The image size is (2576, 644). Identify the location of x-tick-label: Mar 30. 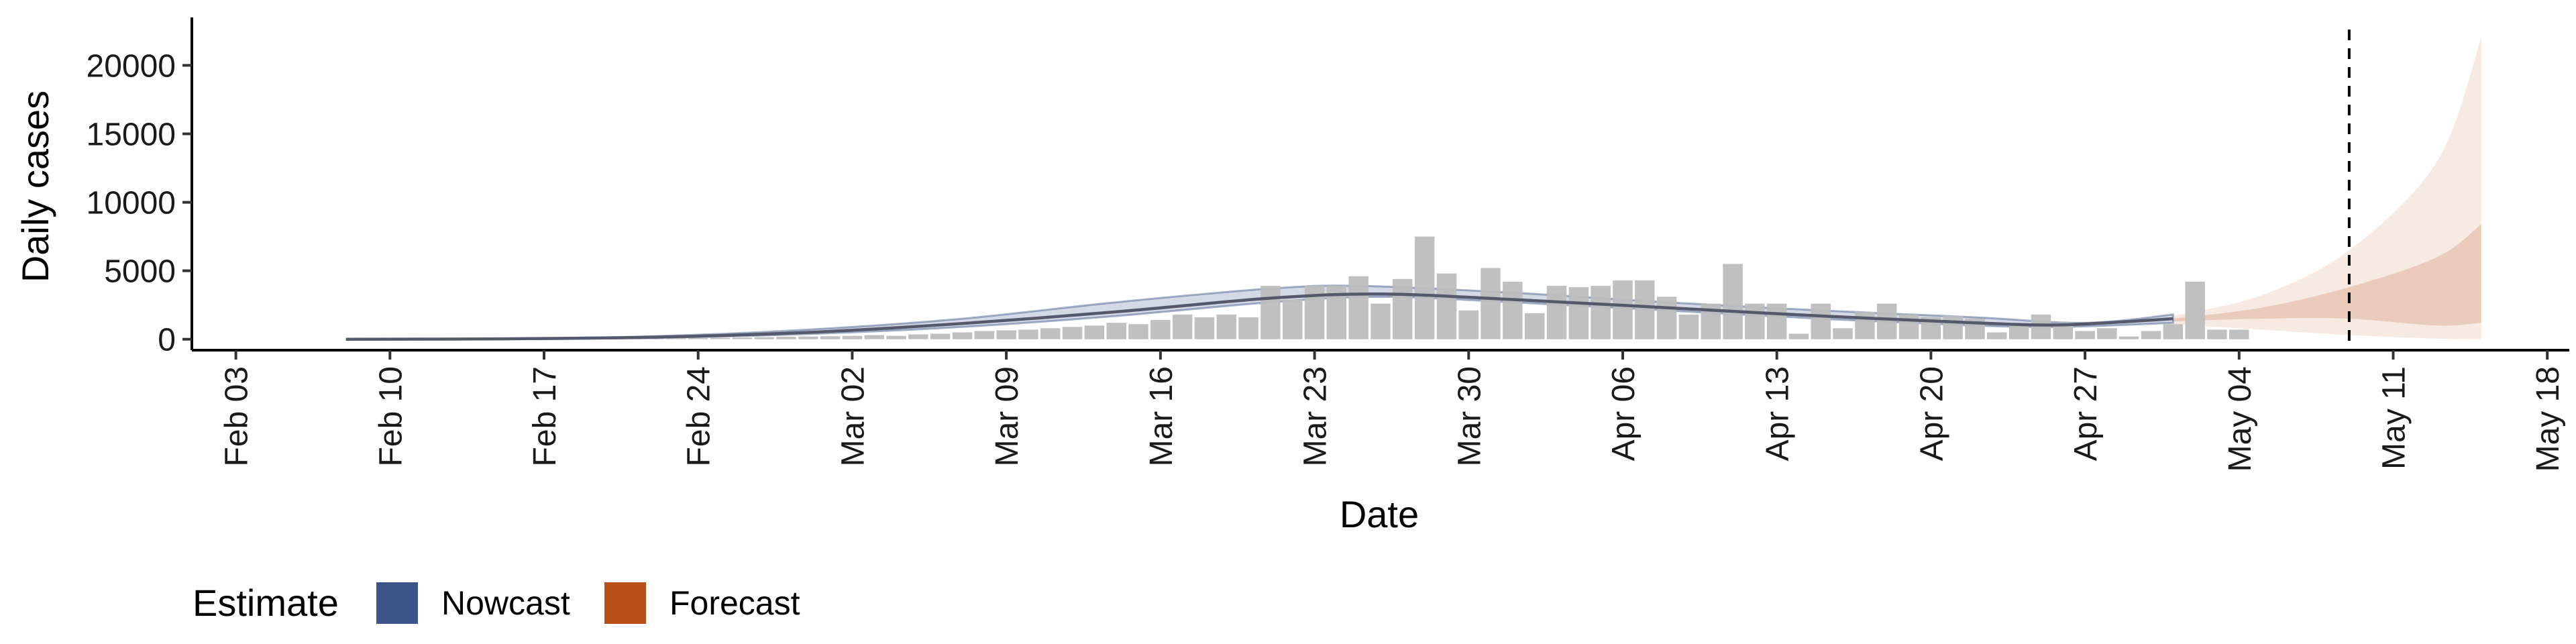
(1469, 416).